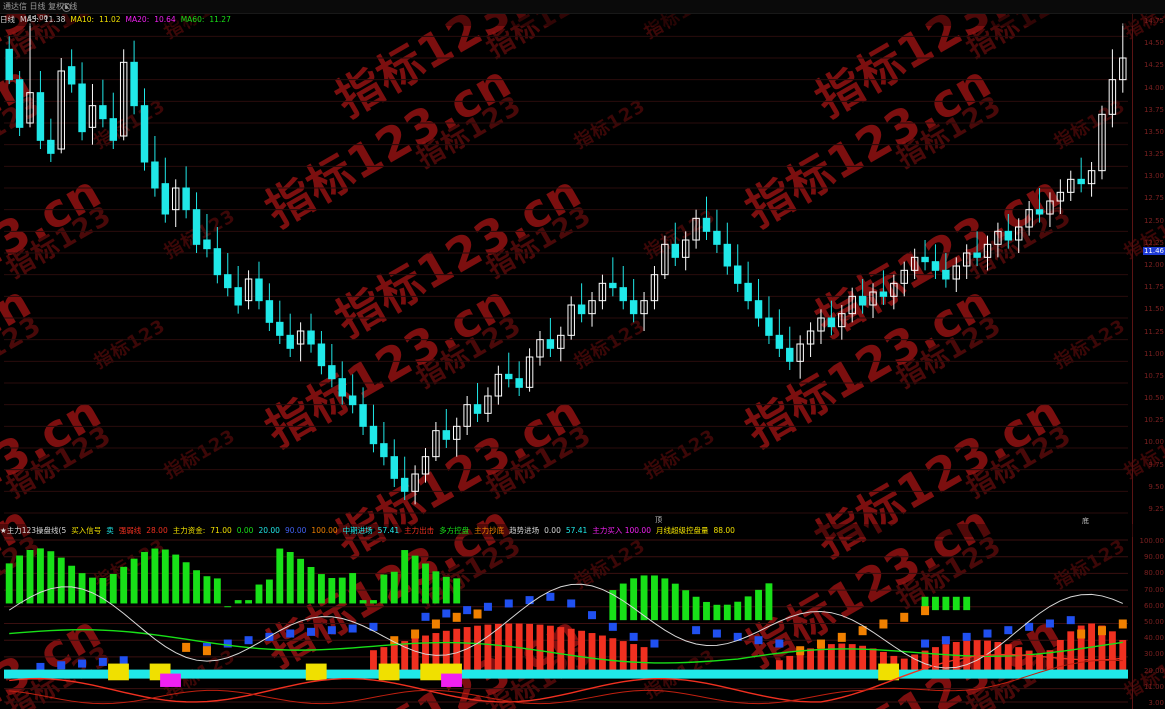 The width and height of the screenshot is (1165, 709). I want to click on price-axis-label: 13.00, so click(1153, 176).